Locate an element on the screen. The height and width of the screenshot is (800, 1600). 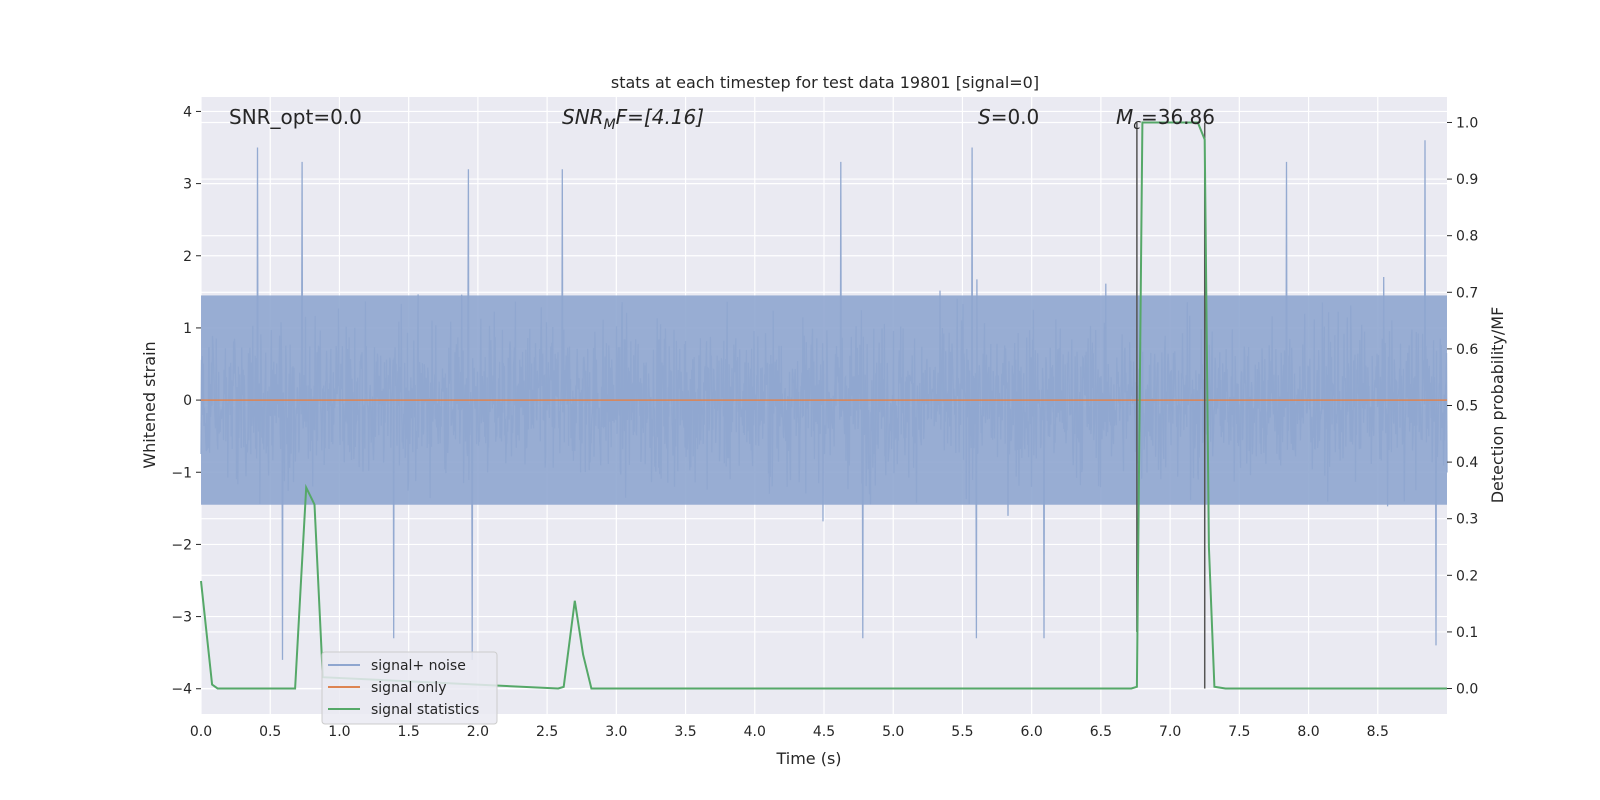
x-tick-label: 1.0 is located at coordinates (339, 732).